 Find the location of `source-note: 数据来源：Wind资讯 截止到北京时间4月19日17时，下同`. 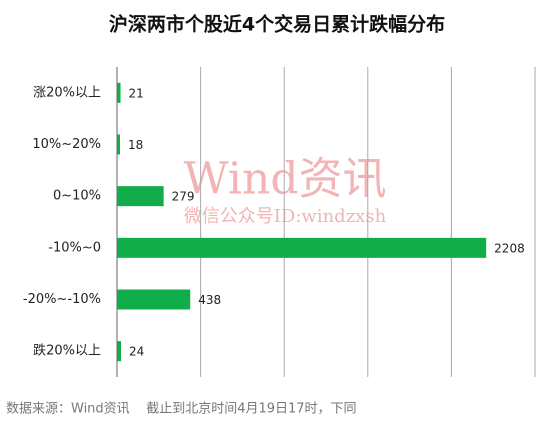

source-note: 数据来源：Wind资讯 截止到北京时间4月19日17时，下同 is located at coordinates (181, 409).